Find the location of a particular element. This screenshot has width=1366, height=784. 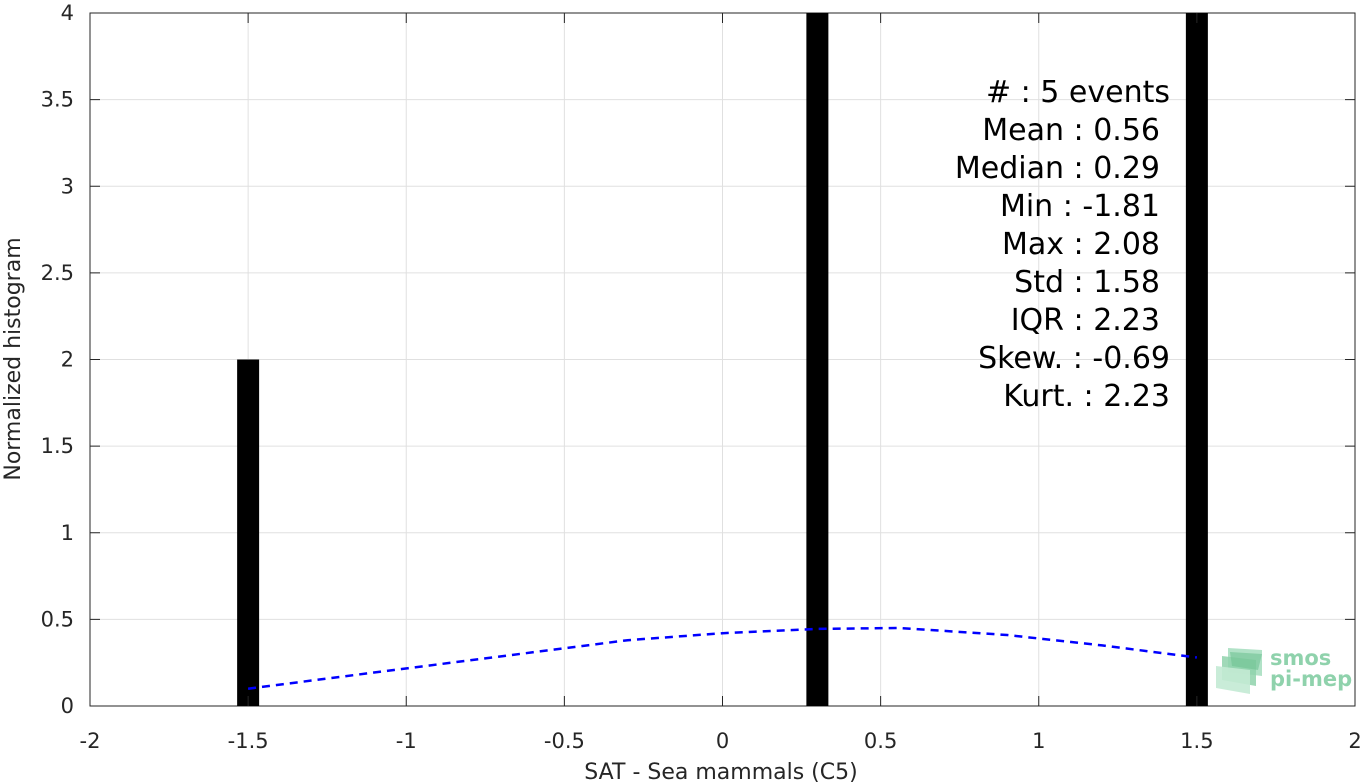

y-tick-label: 1.5 is located at coordinates (57, 446).